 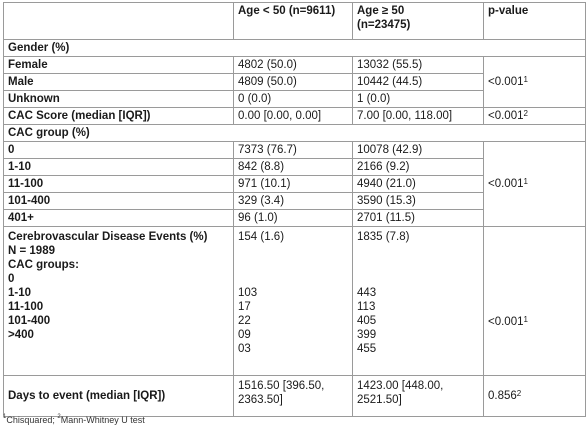 What do you see at coordinates (118, 201) in the screenshot?
I see `row-label: 101-400` at bounding box center [118, 201].